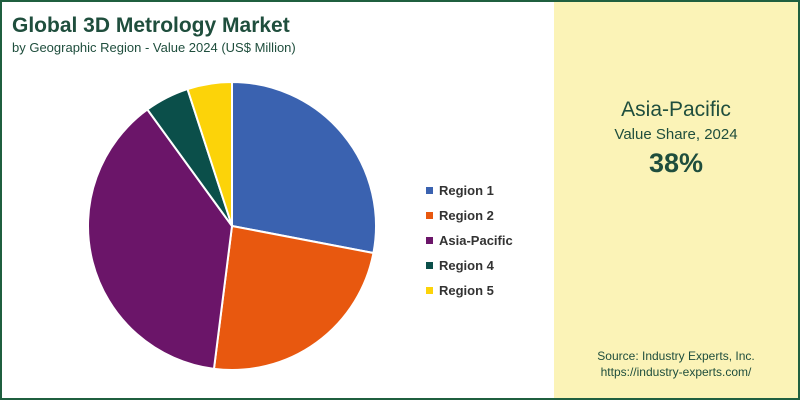  What do you see at coordinates (676, 372) in the screenshot?
I see `source-url: https://industry-experts.com/` at bounding box center [676, 372].